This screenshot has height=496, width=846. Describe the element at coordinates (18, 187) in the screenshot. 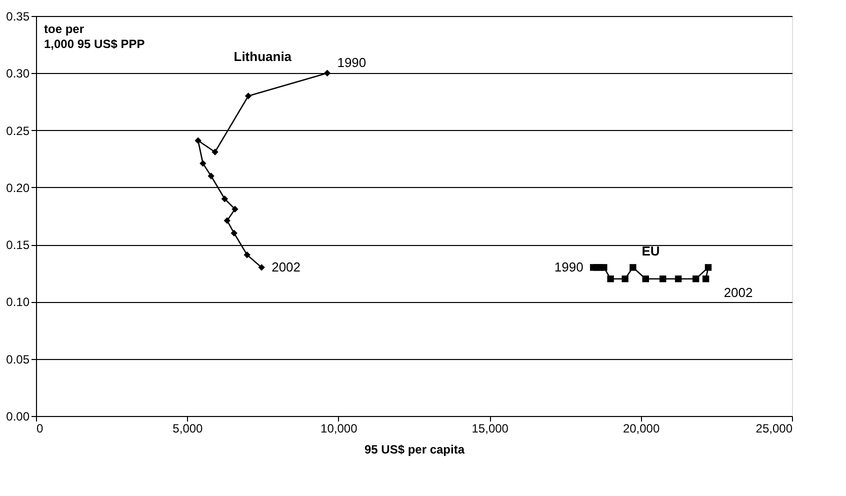

I see `y-tick-label: 0.20` at that location.